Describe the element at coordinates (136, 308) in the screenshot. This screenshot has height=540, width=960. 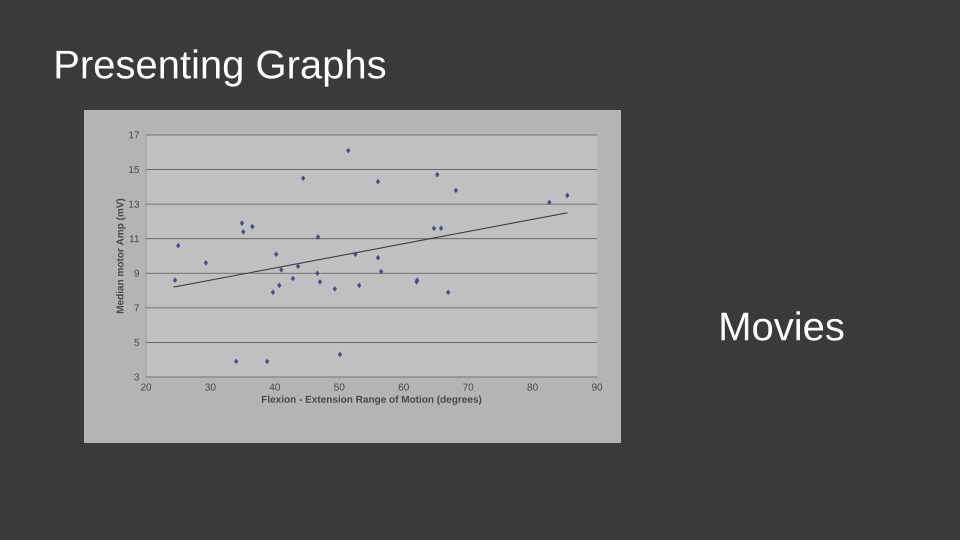
I see `y-tick-label: 7` at that location.